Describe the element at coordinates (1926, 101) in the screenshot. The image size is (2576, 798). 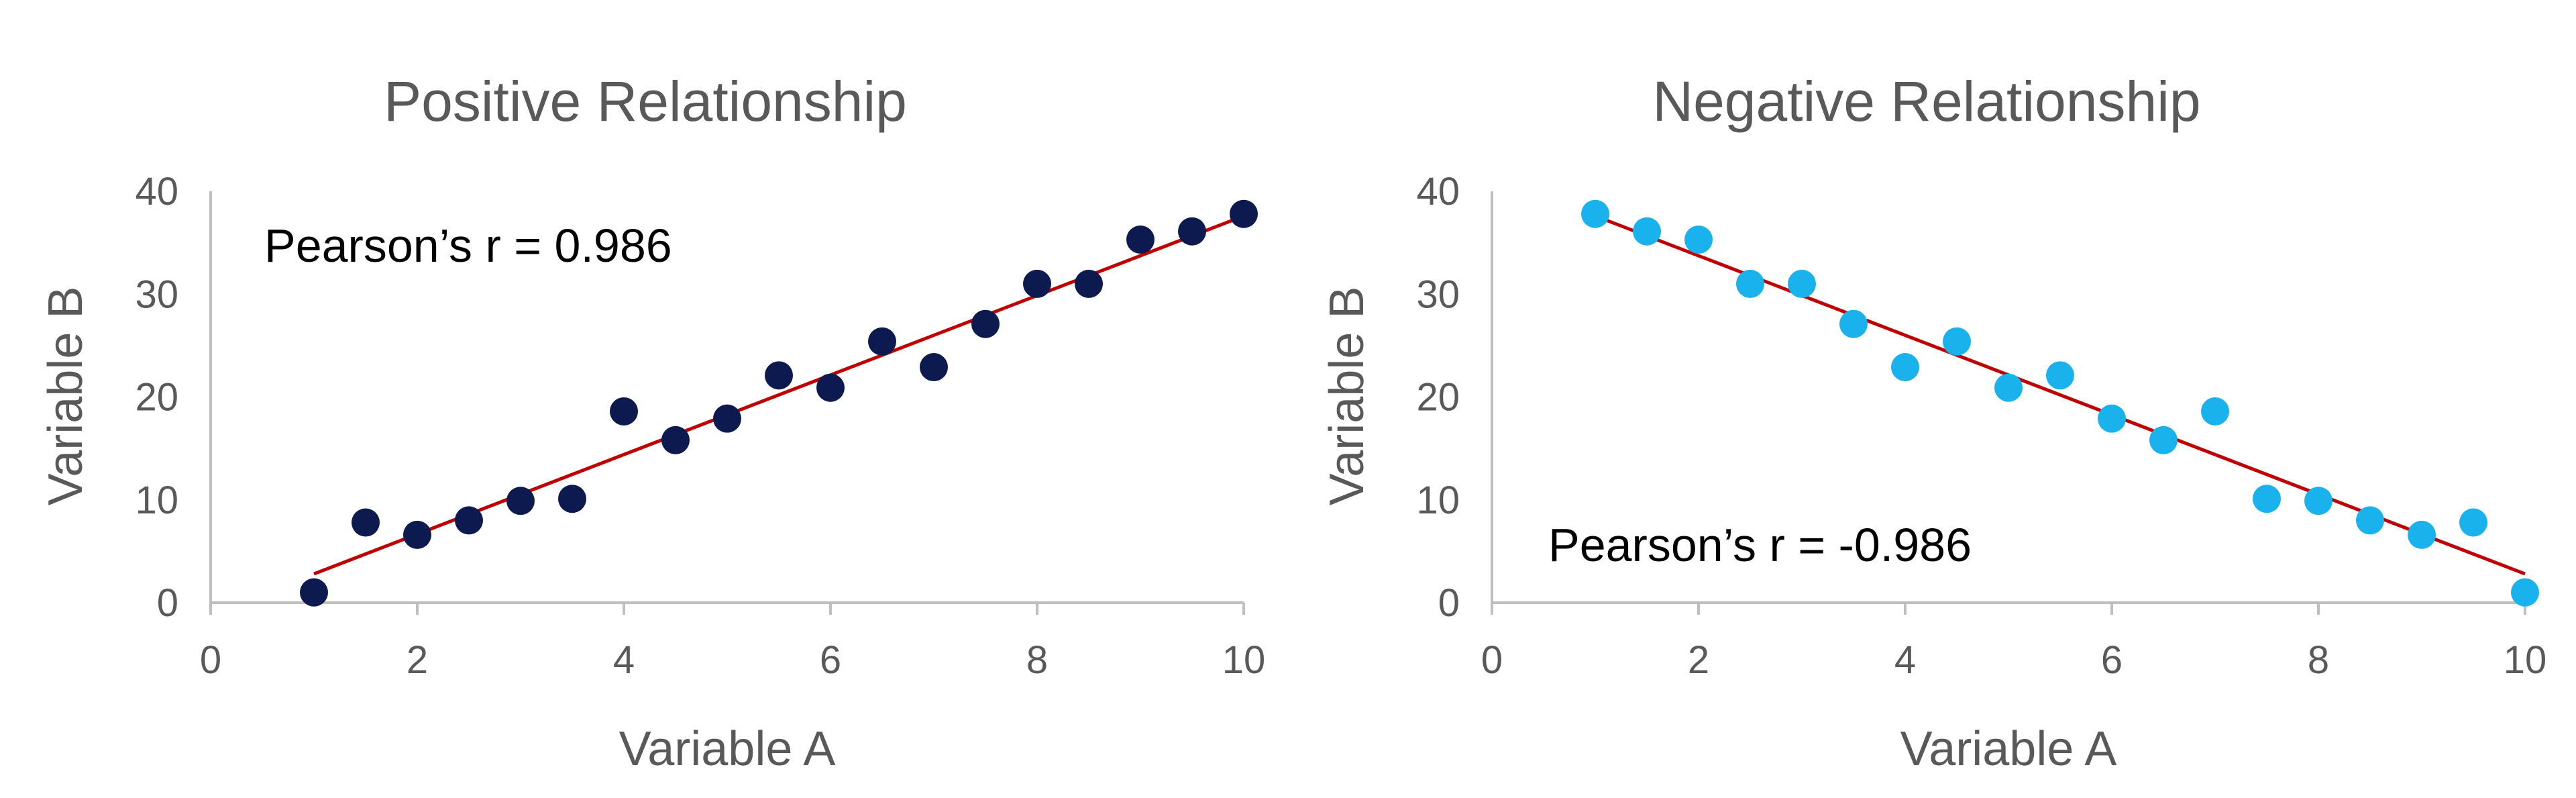
I see `chart-title: Negative Relationship` at that location.